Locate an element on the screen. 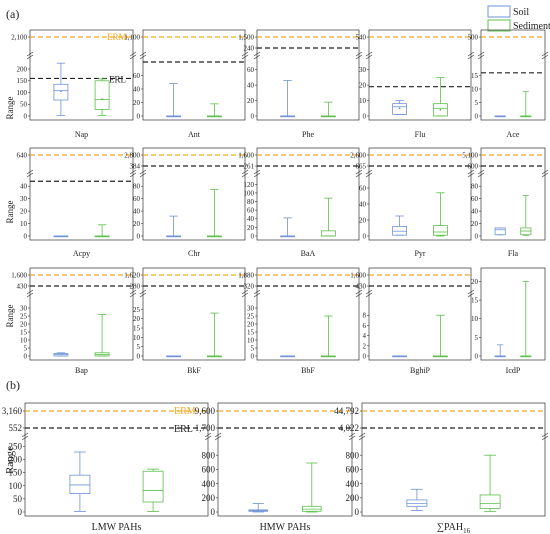 This screenshot has height=534, width=550. erl-tick-label: 1,700 is located at coordinates (205, 428).